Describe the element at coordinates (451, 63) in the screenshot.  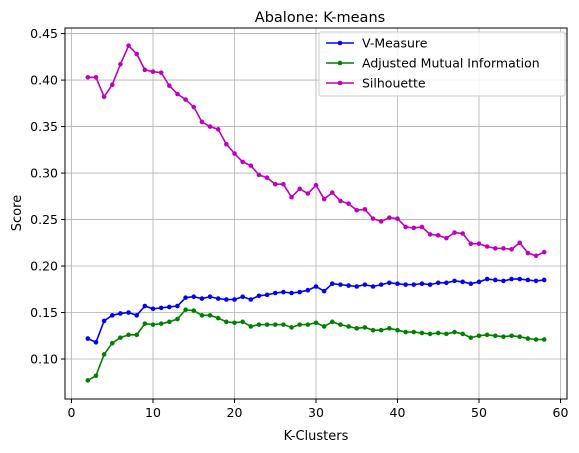
I see `legend-label: Adjusted Mutual Information` at that location.